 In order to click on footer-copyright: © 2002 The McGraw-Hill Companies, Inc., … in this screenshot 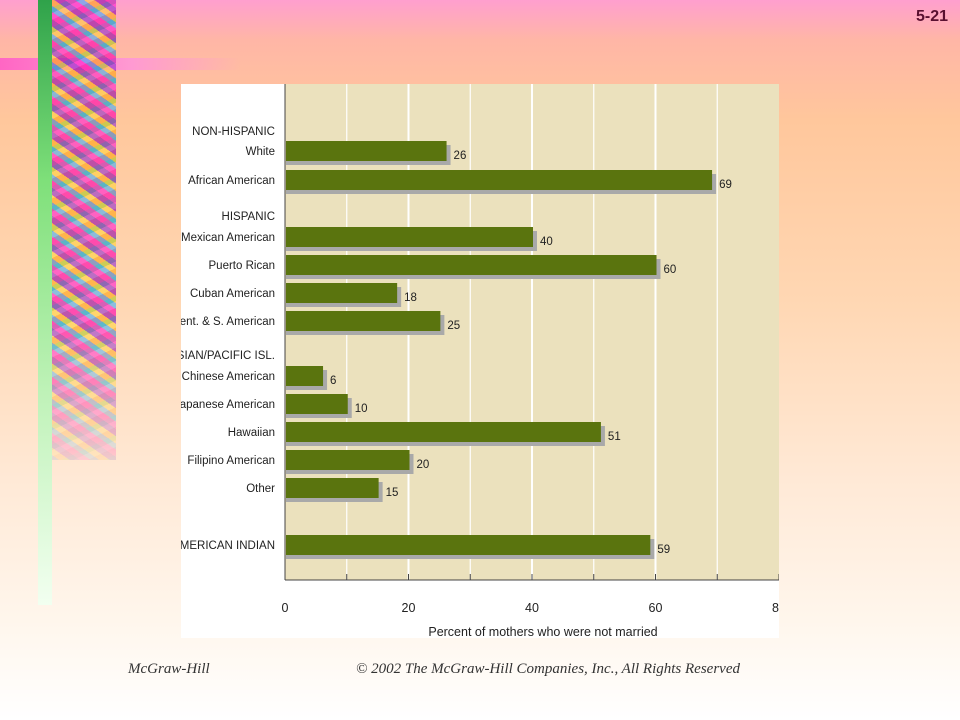, I will do `click(548, 669)`.